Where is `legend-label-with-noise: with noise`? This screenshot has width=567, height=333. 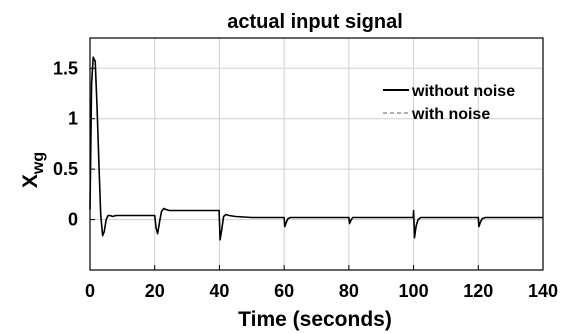
legend-label-with-noise: with noise is located at coordinates (450, 114).